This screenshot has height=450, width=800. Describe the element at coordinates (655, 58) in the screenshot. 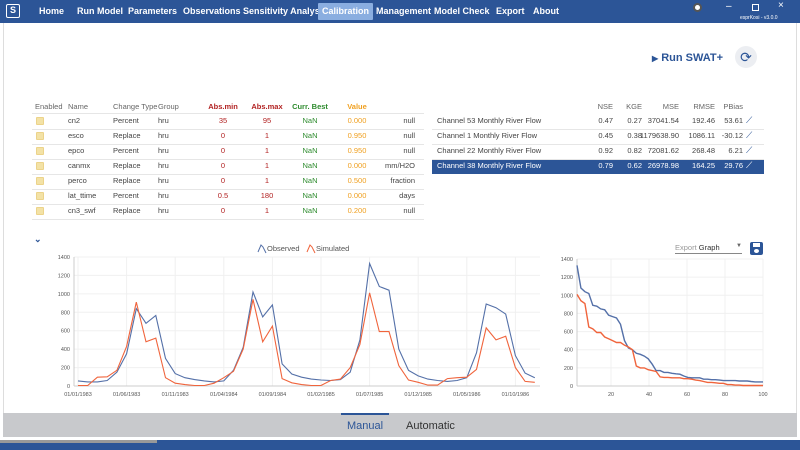

I see `play-icon: ▶` at that location.